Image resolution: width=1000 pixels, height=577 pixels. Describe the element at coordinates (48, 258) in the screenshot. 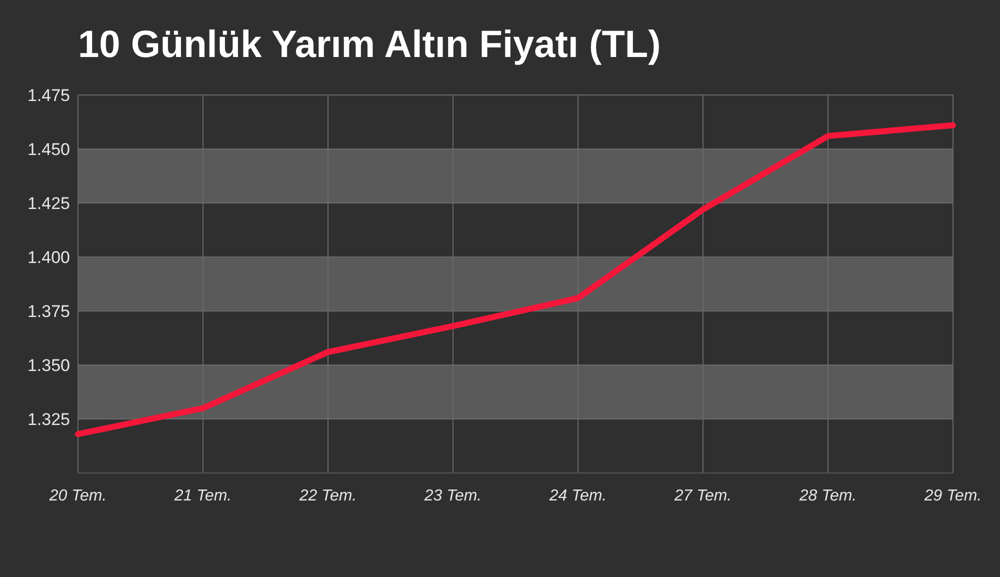

I see `y-tick-label: 1.400` at that location.